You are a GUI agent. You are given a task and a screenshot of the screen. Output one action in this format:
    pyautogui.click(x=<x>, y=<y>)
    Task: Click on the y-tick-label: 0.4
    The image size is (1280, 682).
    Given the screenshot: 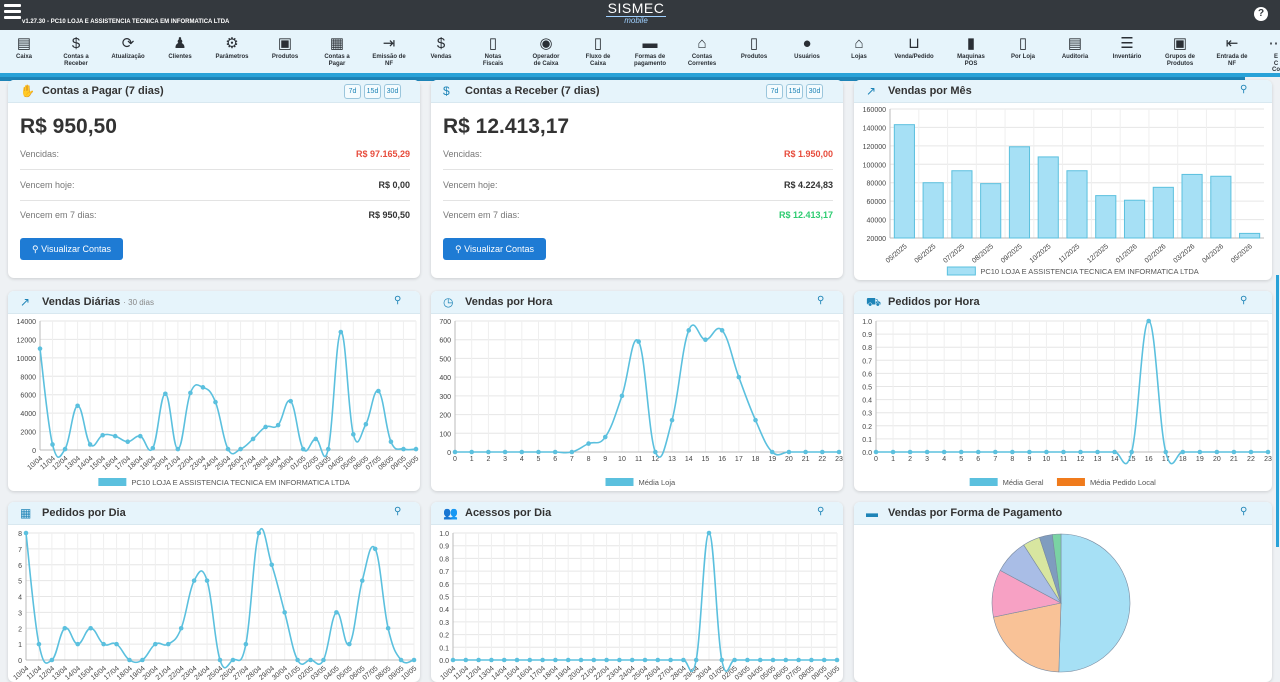 What is the action you would take?
    pyautogui.click(x=444, y=610)
    